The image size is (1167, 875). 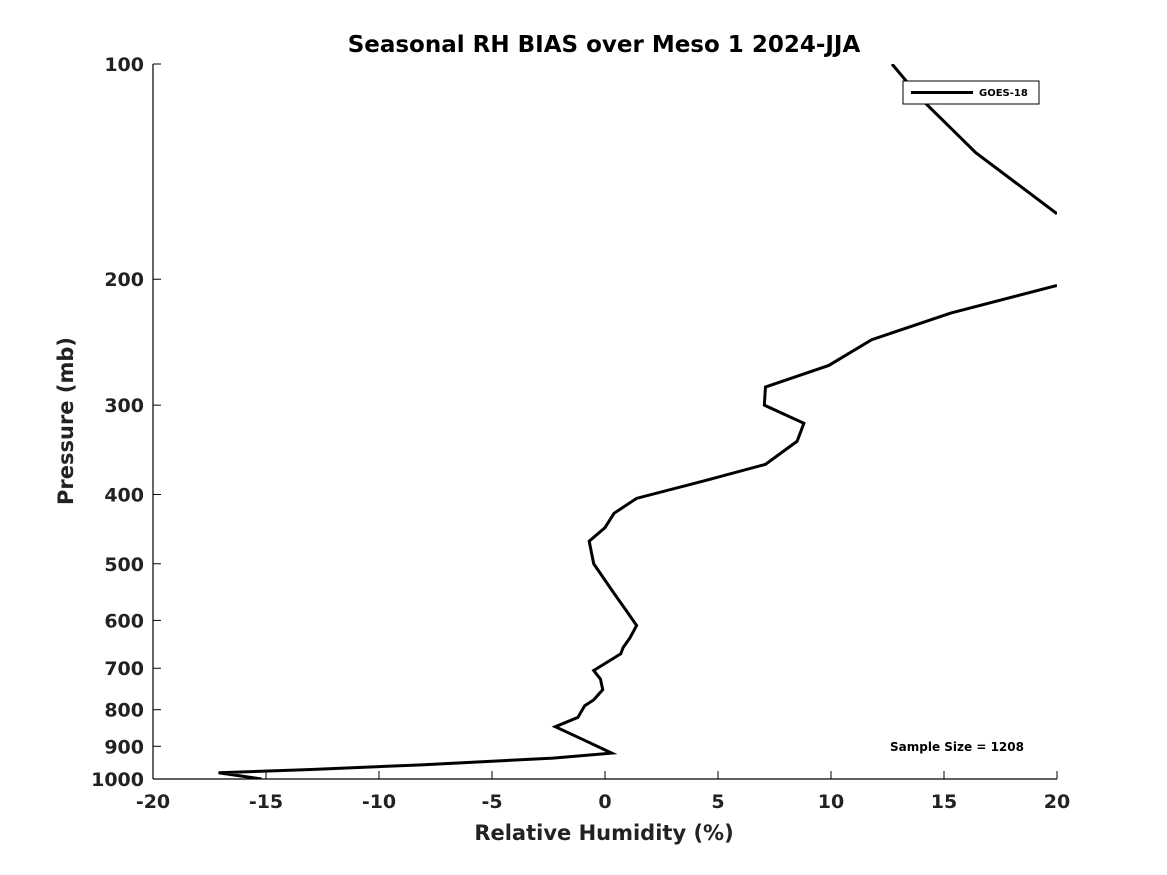 What do you see at coordinates (831, 802) in the screenshot?
I see `x-tick-label: 10` at bounding box center [831, 802].